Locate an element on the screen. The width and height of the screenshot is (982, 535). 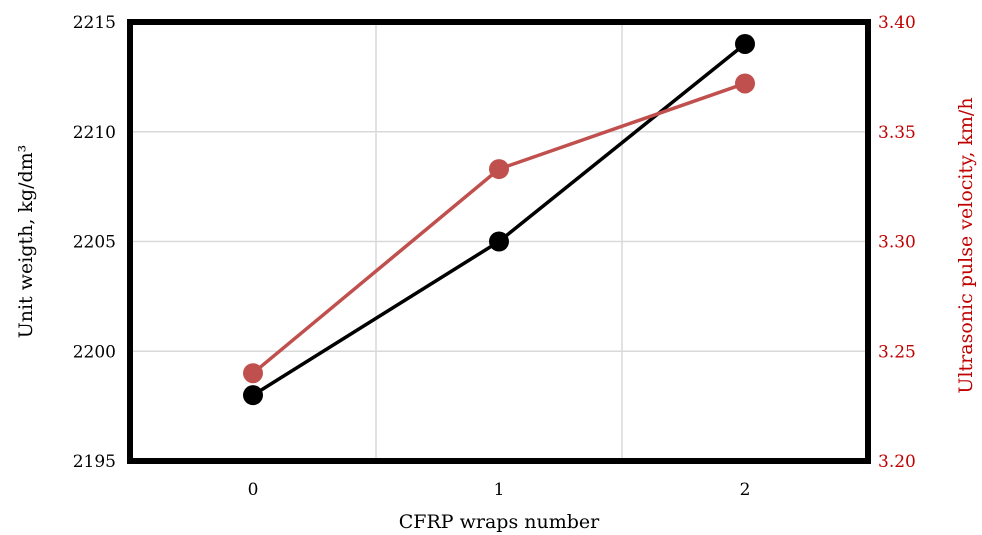
x-tick-label: 1 is located at coordinates (499, 490).